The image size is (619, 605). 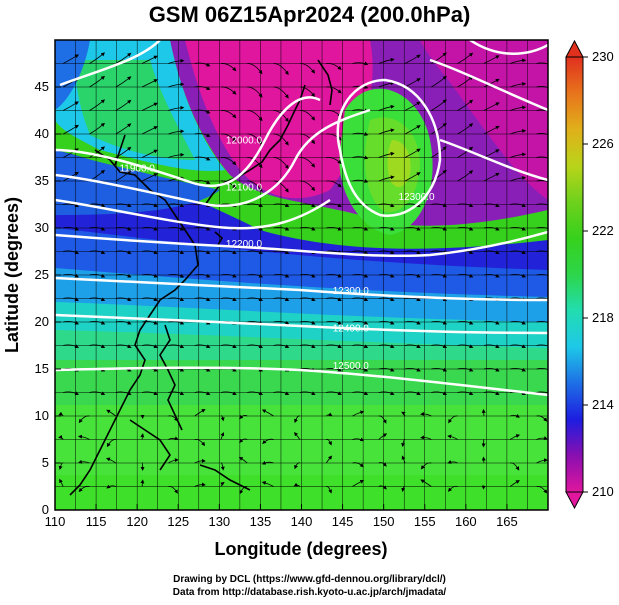 What do you see at coordinates (603, 404) in the screenshot?
I see `colorbar-tick-label: 214` at bounding box center [603, 404].